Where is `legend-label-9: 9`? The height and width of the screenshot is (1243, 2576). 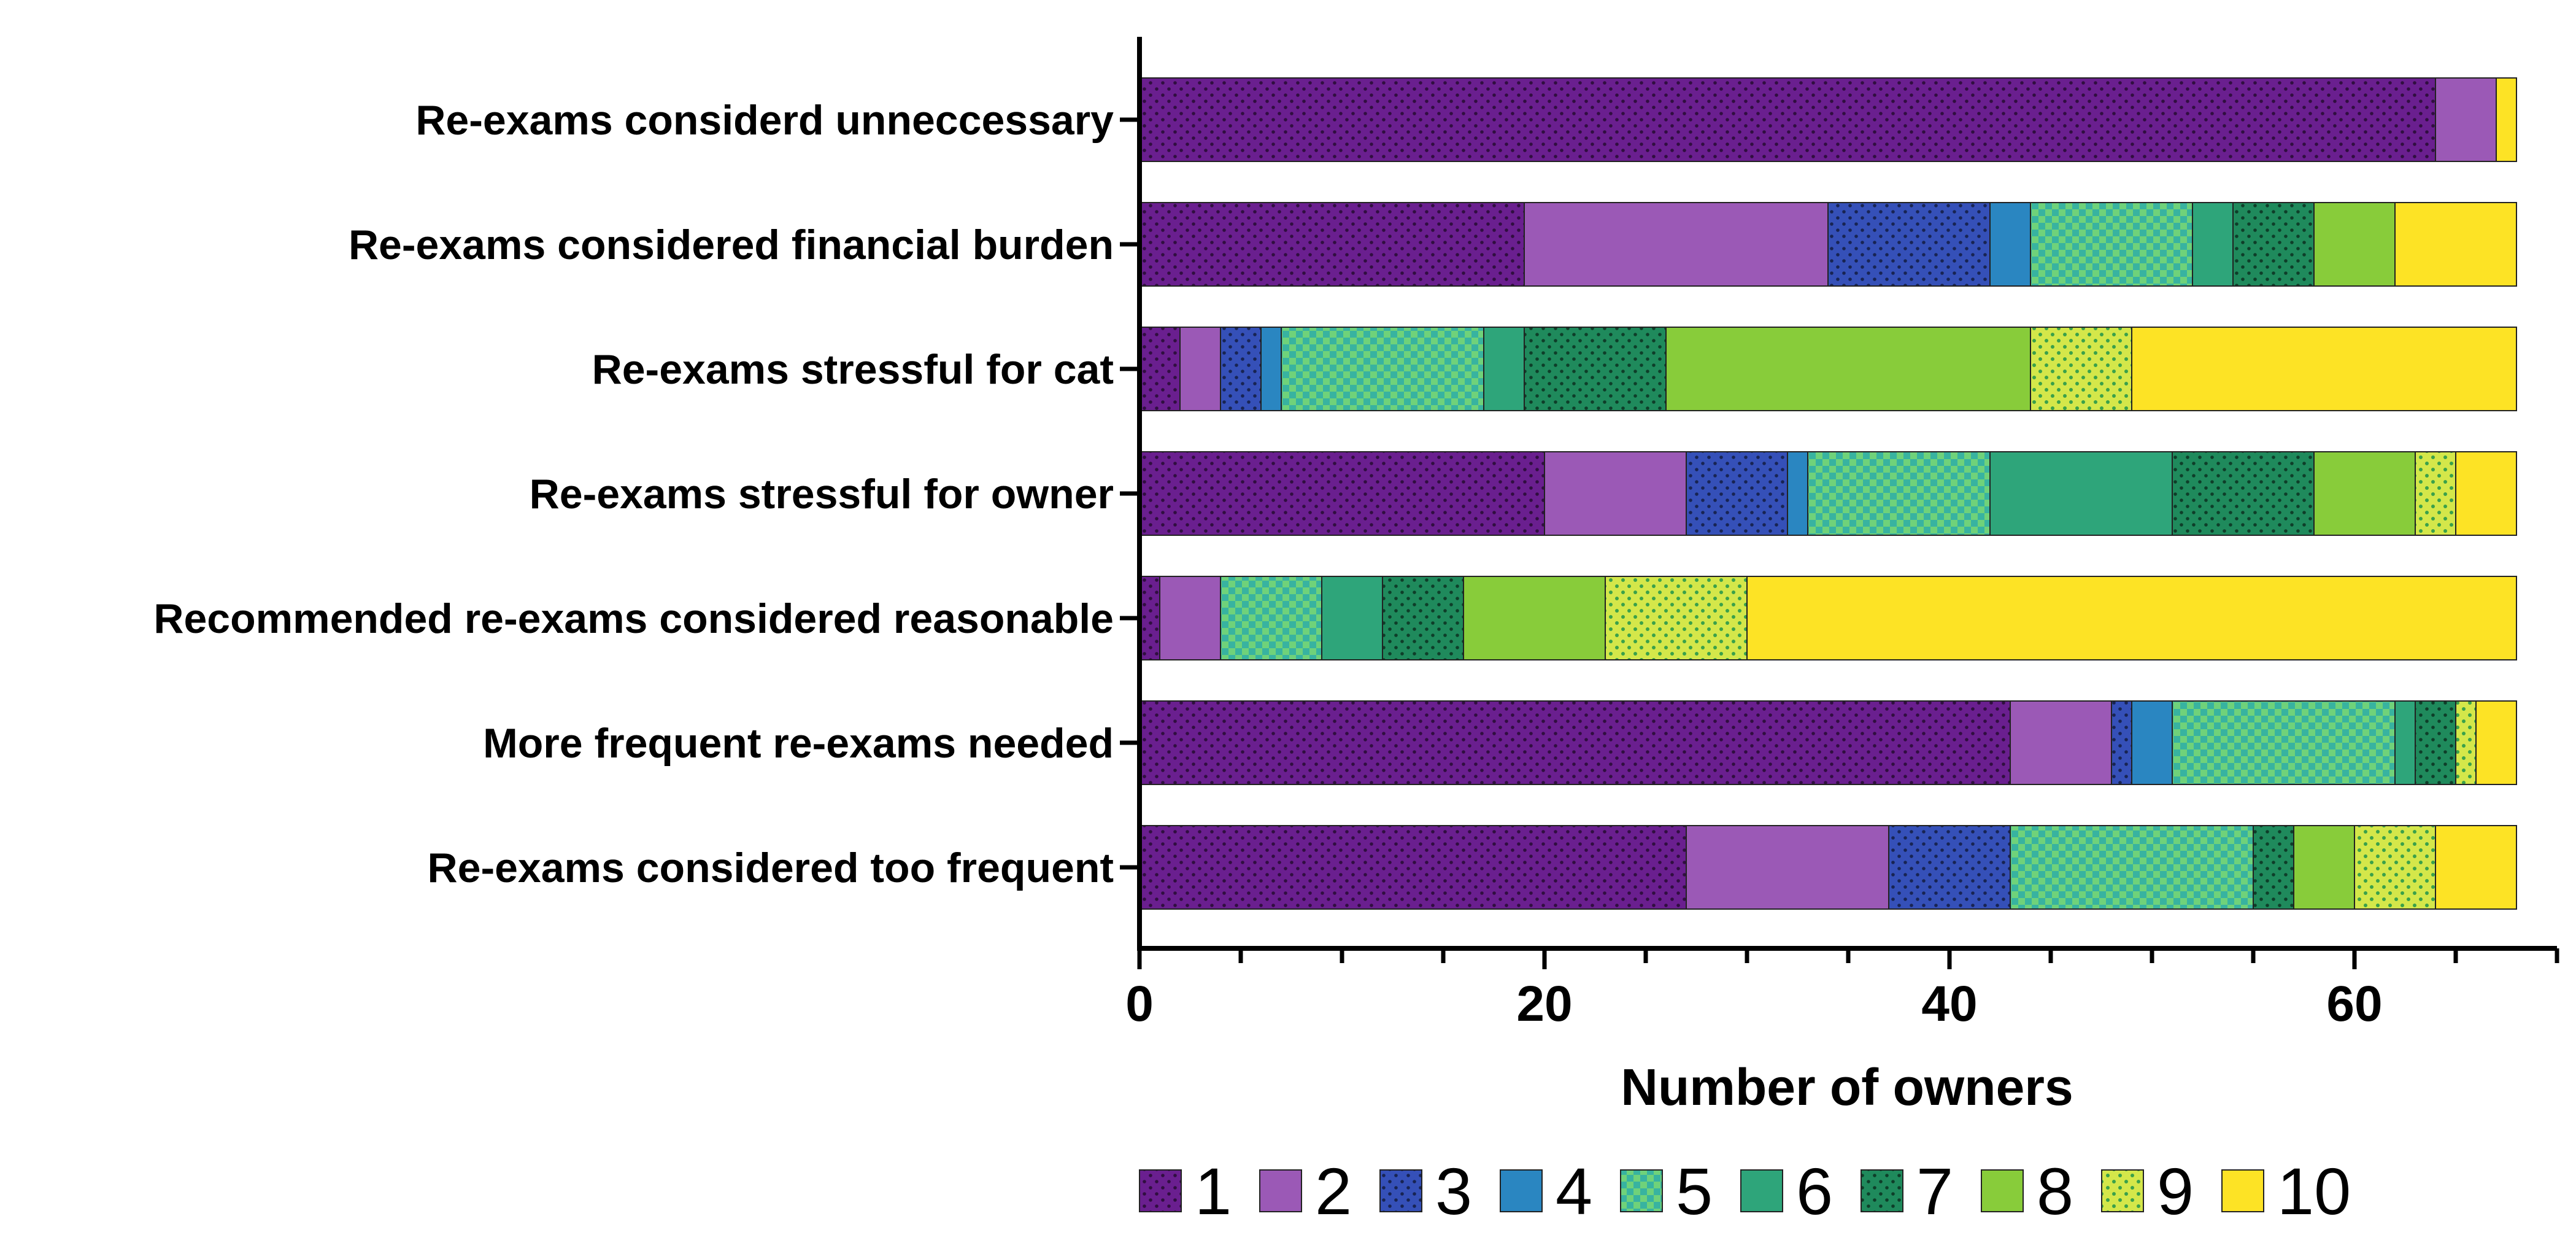
legend-label-9: 9 is located at coordinates (2175, 1191).